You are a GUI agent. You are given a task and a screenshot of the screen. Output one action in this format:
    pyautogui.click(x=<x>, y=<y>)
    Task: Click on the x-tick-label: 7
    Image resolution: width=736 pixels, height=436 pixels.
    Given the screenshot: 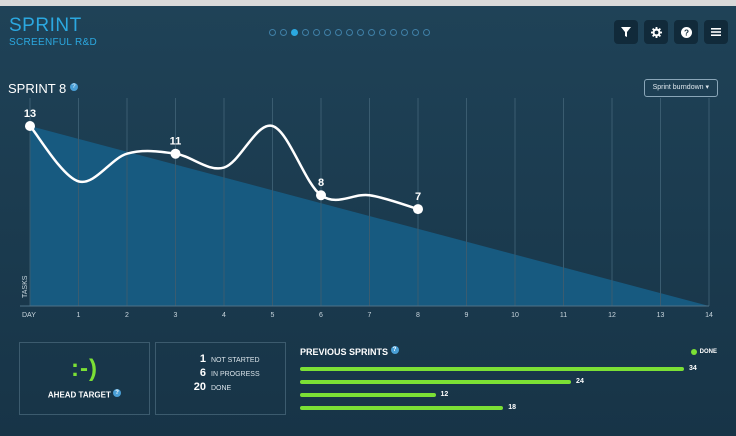 What is the action you would take?
    pyautogui.click(x=370, y=315)
    